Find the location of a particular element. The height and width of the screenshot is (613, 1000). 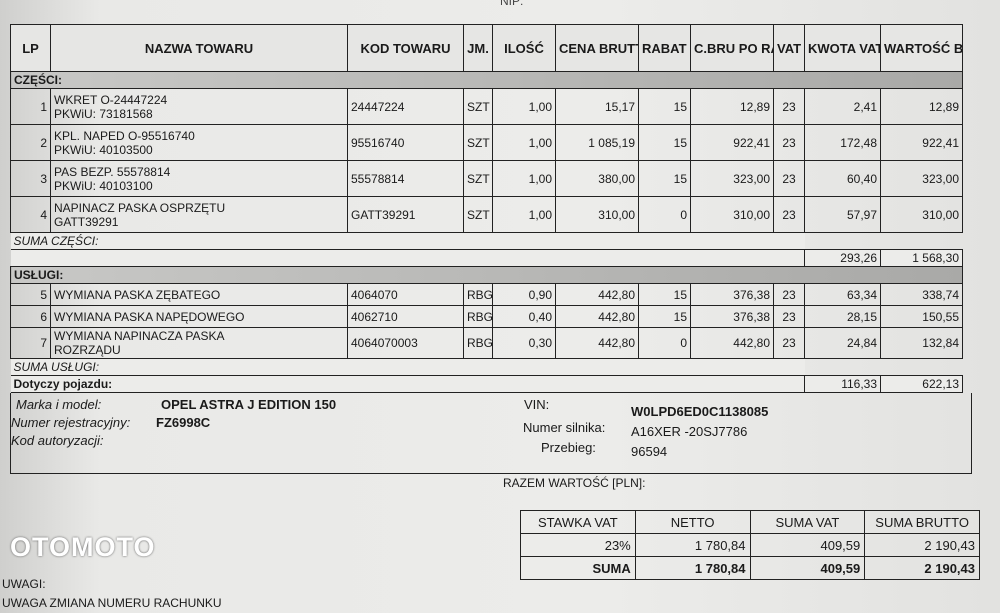

section-sum-row: SUMA CZĘŚCI: is located at coordinates (486, 241).